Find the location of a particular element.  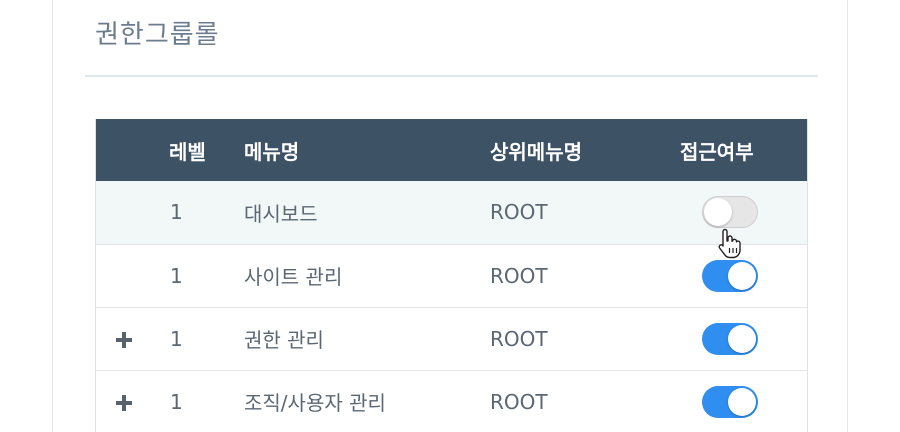

row-menu-name: 대시보드 is located at coordinates (281, 213).